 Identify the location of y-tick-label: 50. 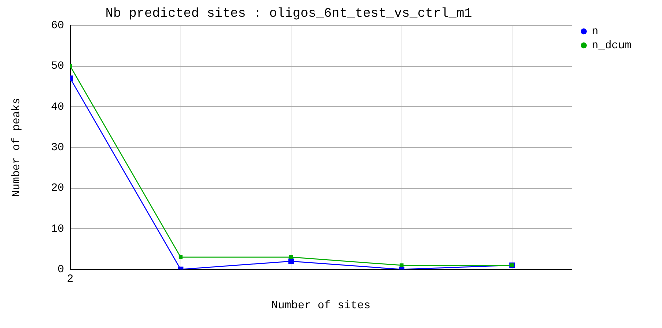
(57, 67).